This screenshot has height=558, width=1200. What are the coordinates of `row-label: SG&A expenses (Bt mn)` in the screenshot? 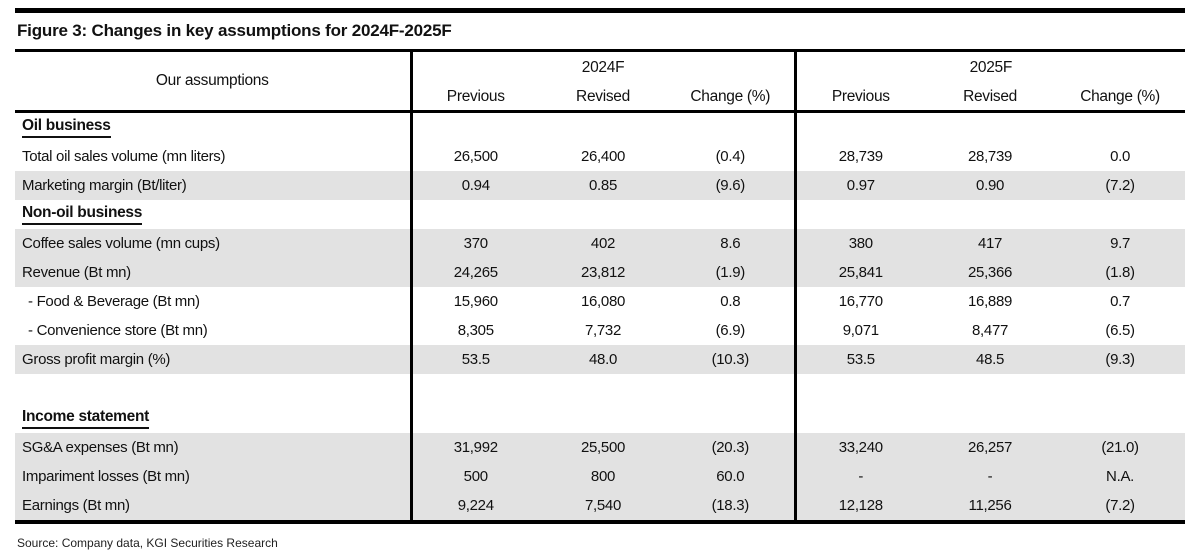 It's located at (213, 447).